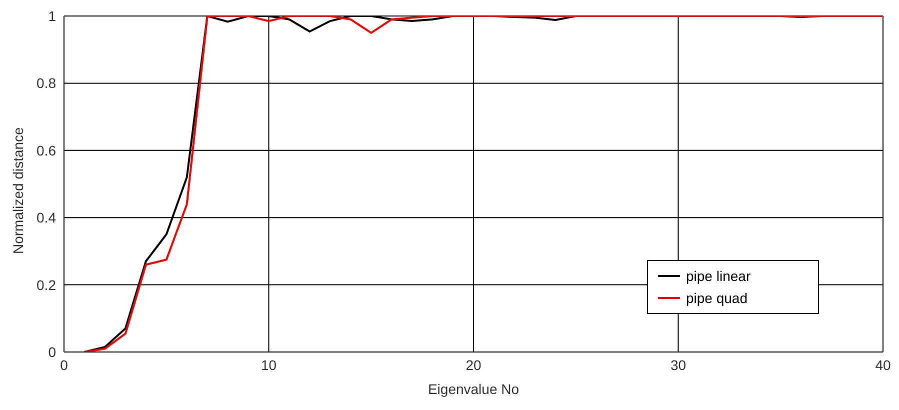 Image resolution: width=899 pixels, height=410 pixels. Describe the element at coordinates (678, 364) in the screenshot. I see `x-tick-label: 30` at that location.